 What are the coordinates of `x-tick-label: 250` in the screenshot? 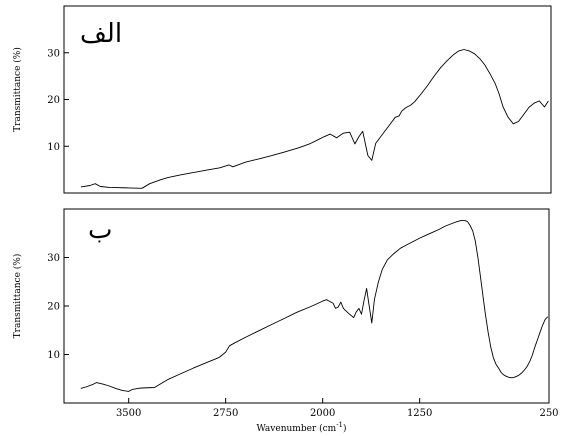 It's located at (548, 413).